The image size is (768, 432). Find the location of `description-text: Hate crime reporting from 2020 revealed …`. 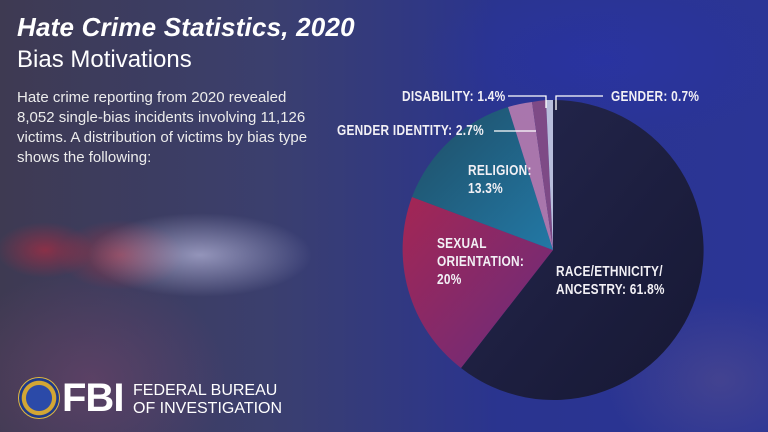

description-text: Hate crime reporting from 2020 revealed … is located at coordinates (162, 127).